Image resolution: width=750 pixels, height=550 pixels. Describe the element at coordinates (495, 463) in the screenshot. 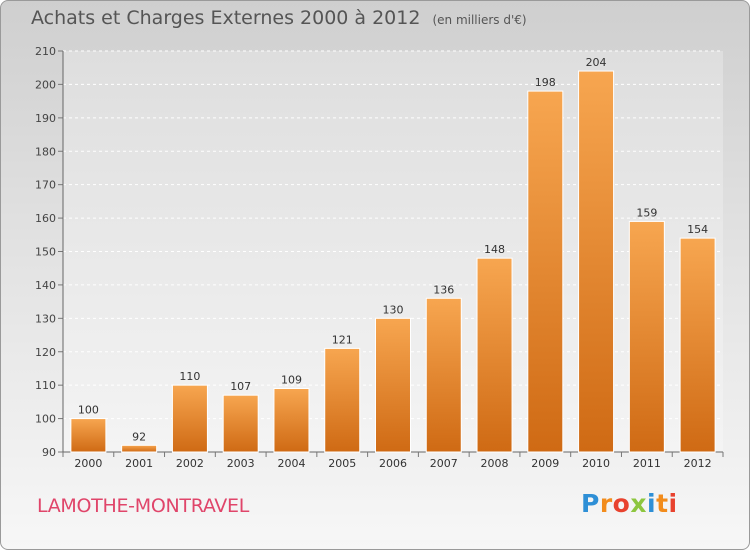

I see `x-tick-label: 2008` at that location.